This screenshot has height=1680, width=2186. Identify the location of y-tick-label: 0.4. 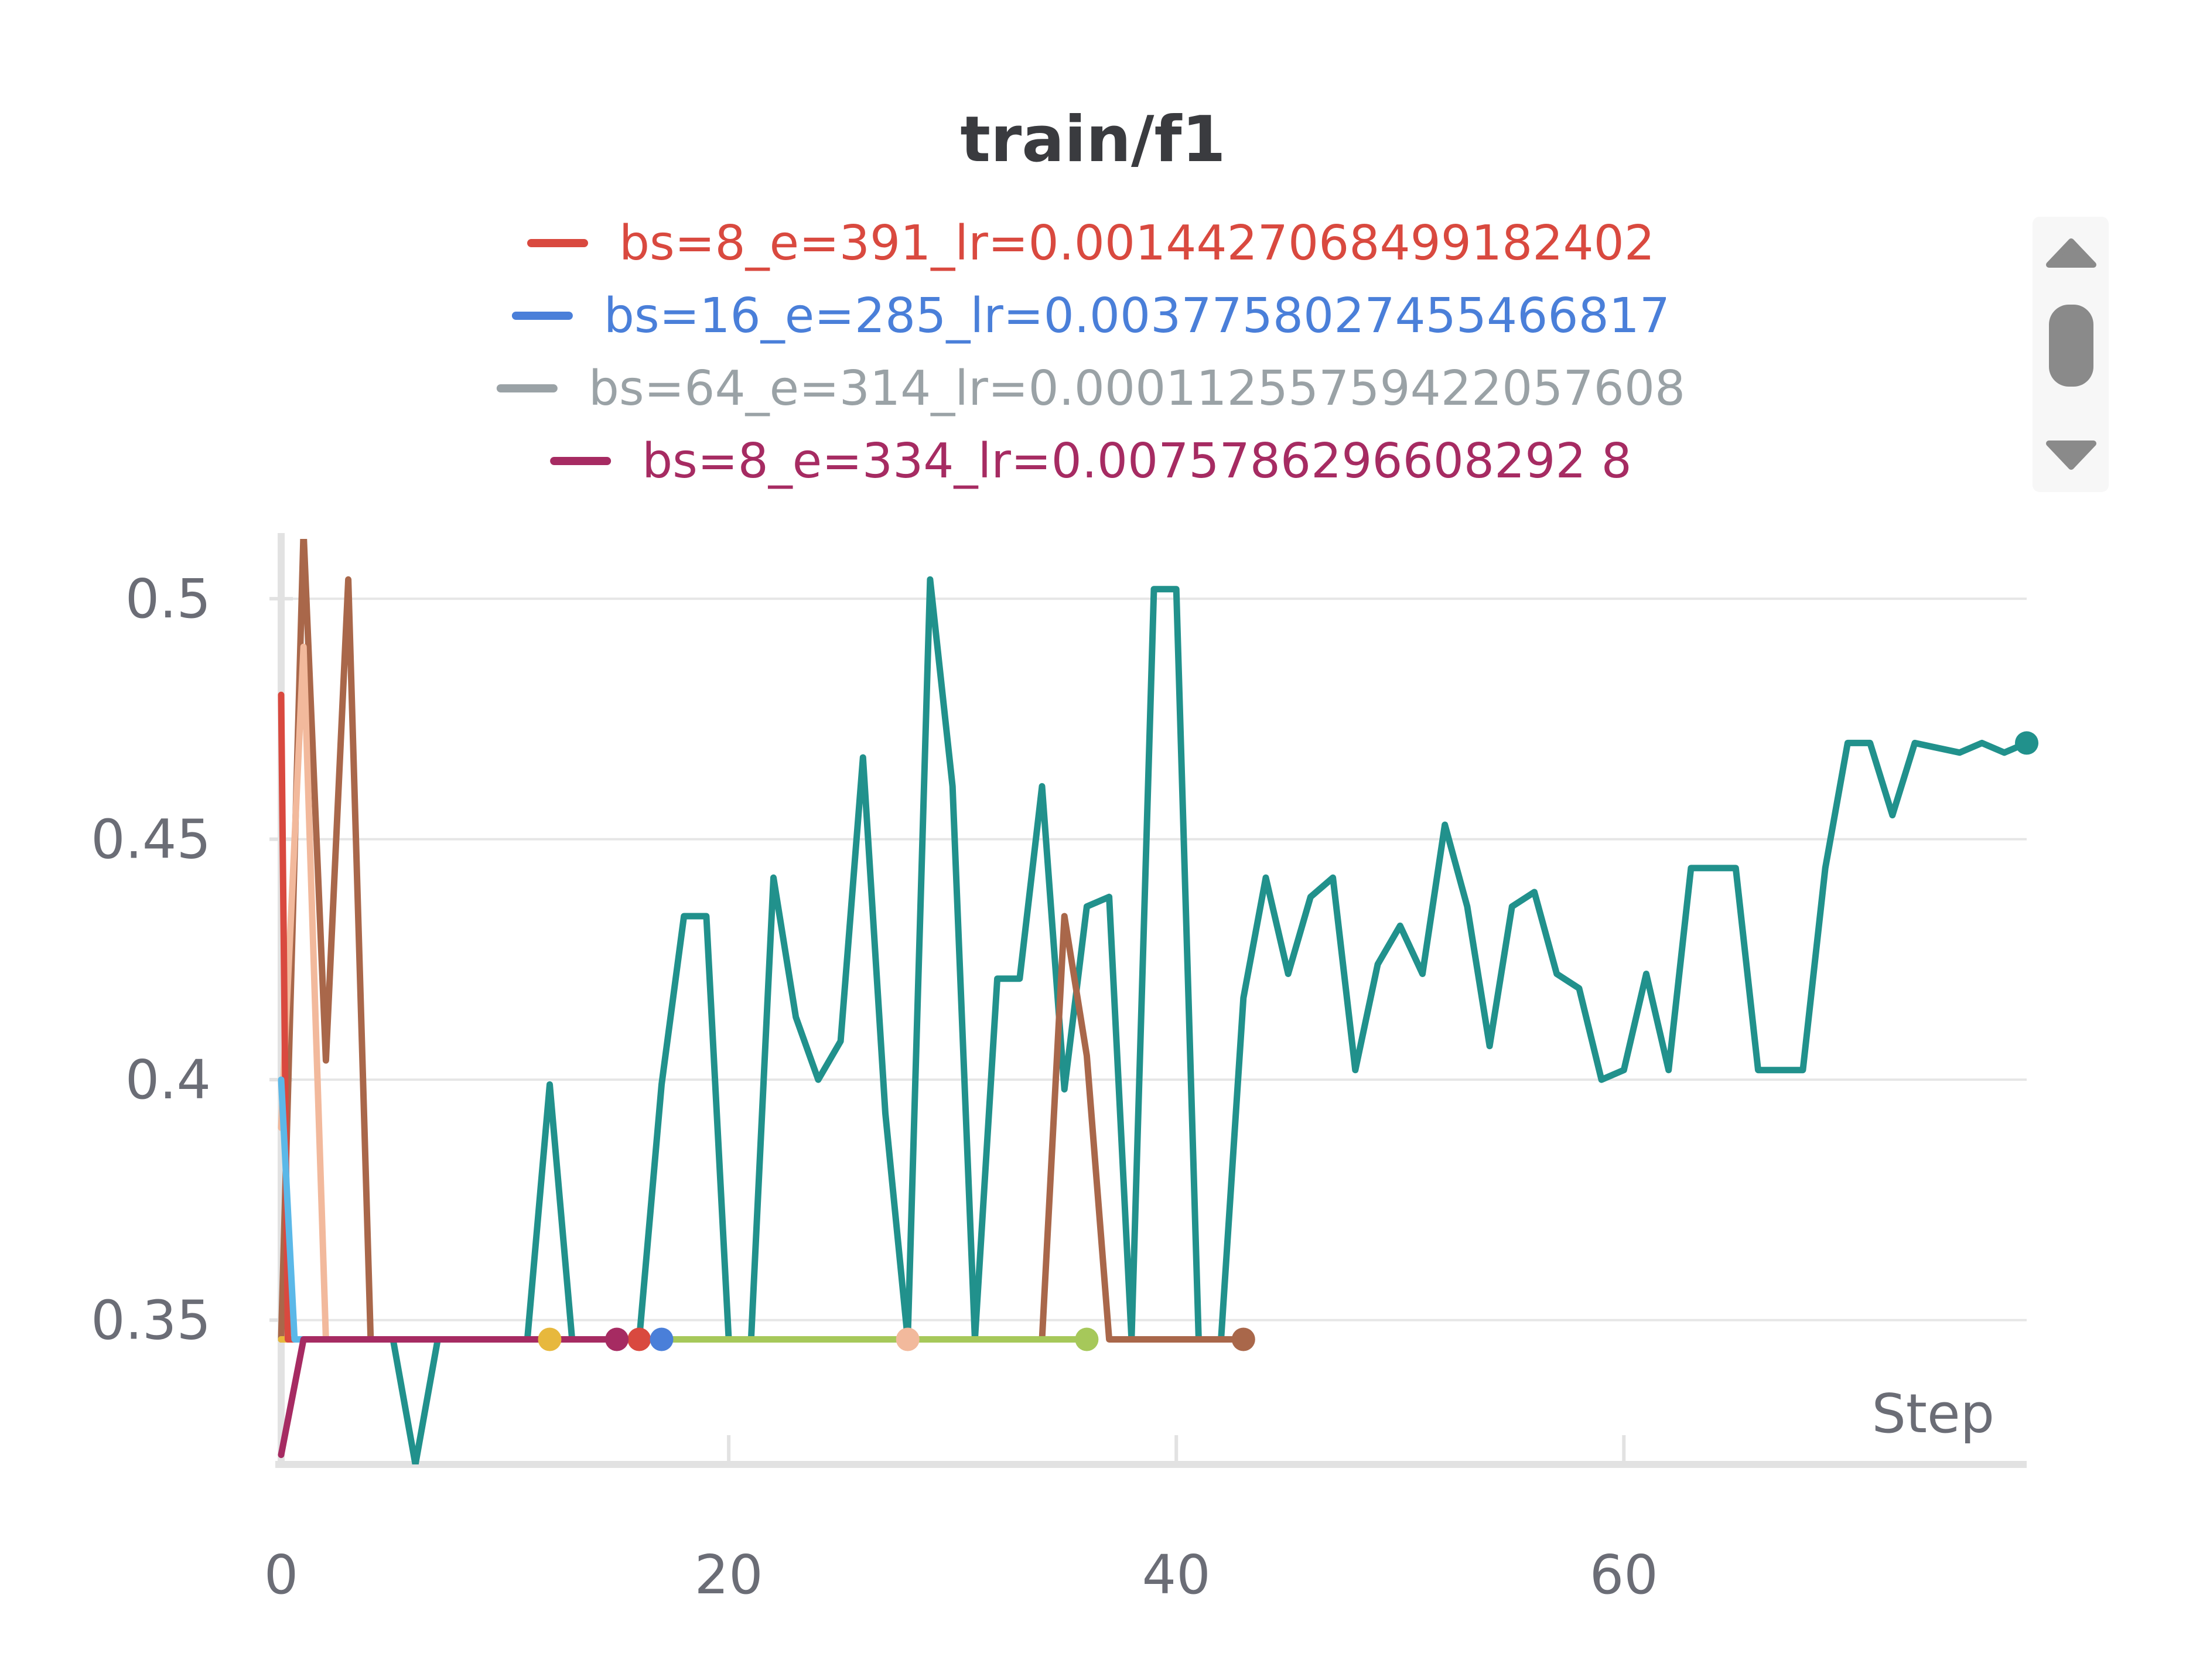
(168, 1080).